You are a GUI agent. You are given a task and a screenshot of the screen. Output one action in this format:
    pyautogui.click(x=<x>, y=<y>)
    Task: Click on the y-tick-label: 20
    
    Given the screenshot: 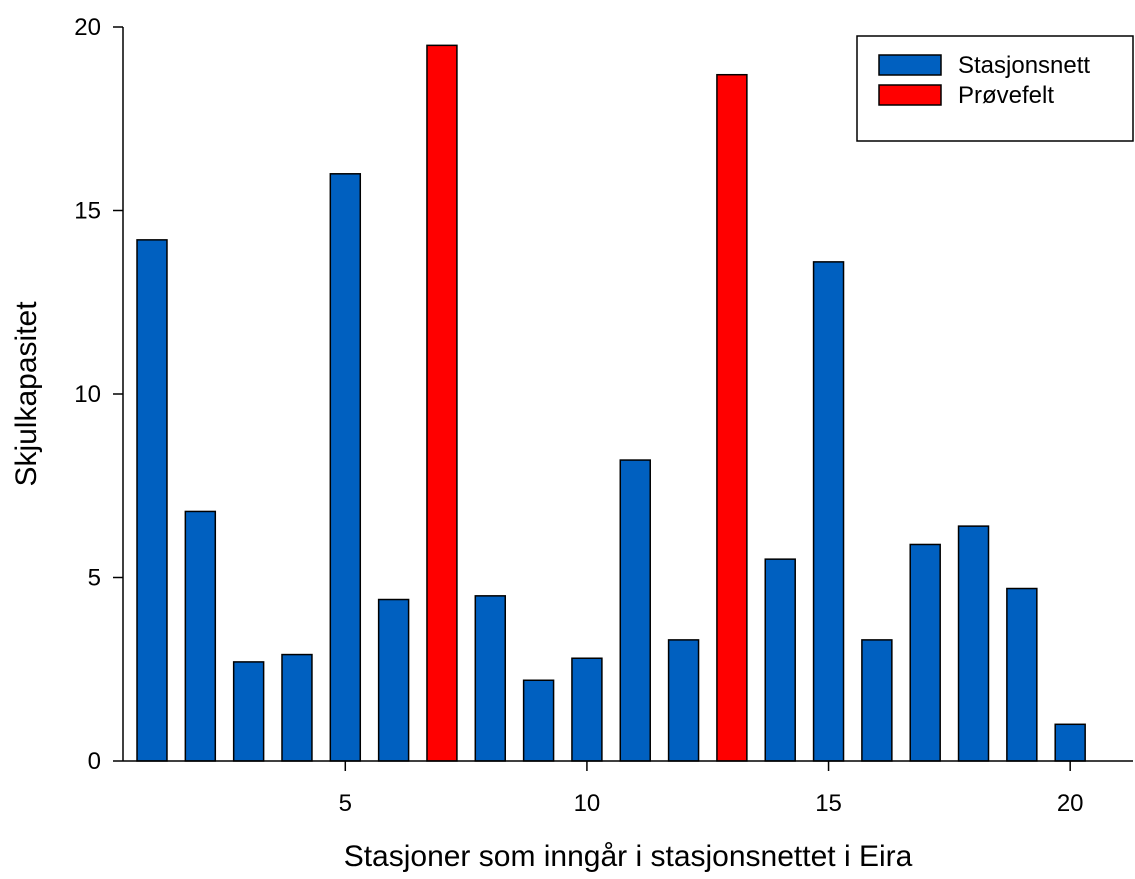 What is the action you would take?
    pyautogui.click(x=87, y=27)
    